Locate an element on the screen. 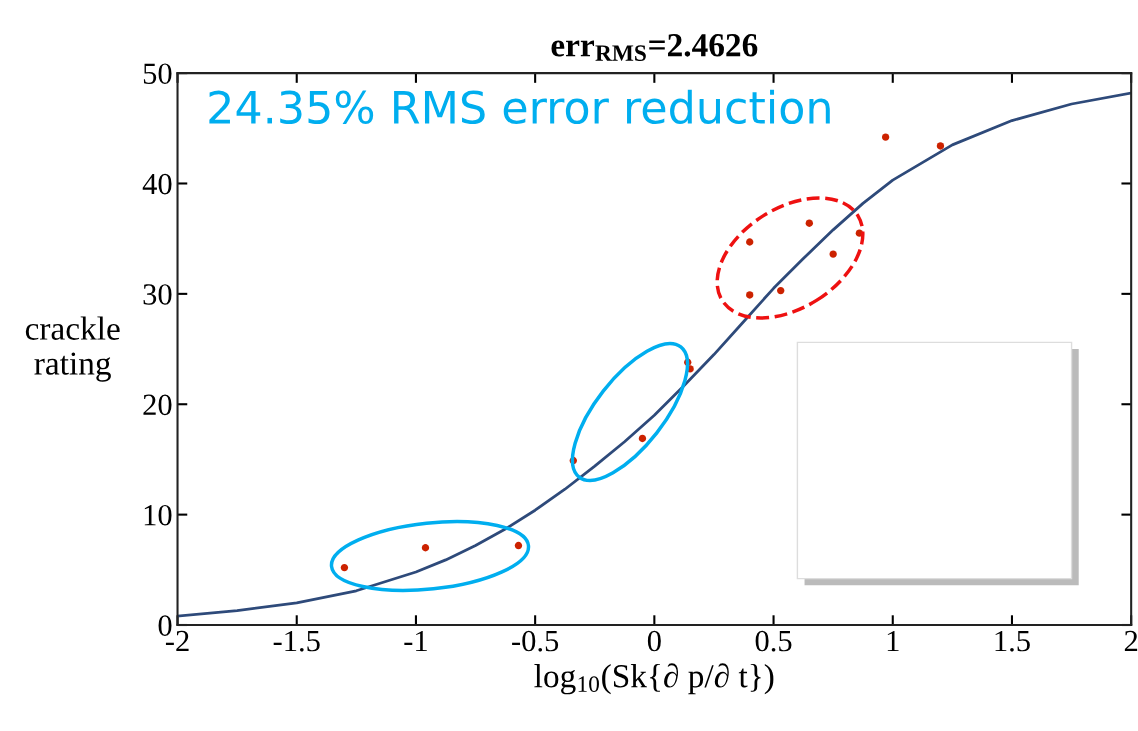 This screenshot has height=731, width=1138. x-tick-label: 1 is located at coordinates (893, 641).